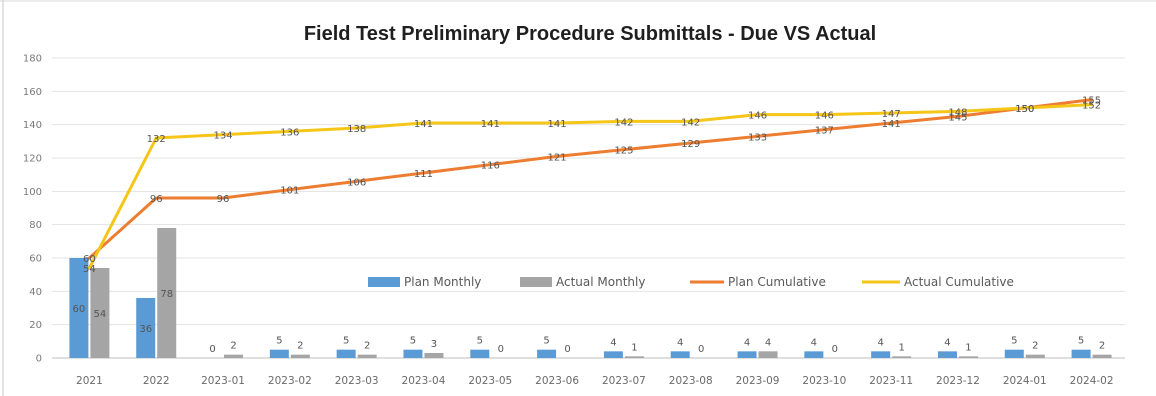 Image resolution: width=1156 pixels, height=396 pixels. I want to click on plan-cumulative-label: 96, so click(223, 199).